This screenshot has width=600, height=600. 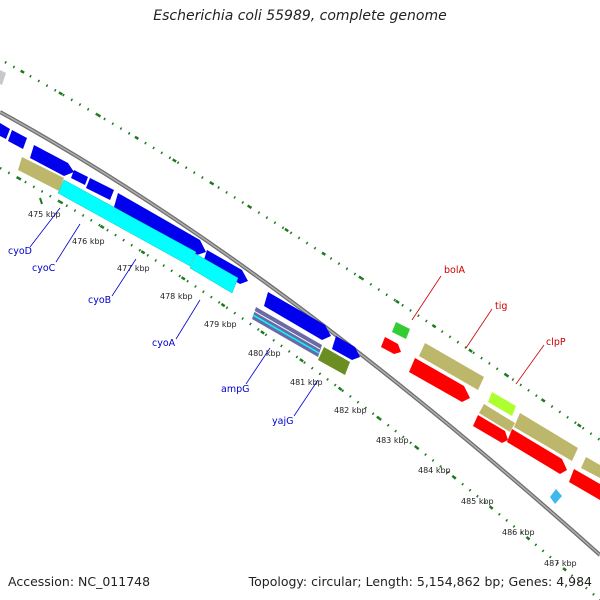 What do you see at coordinates (44, 268) in the screenshot?
I see `gene-label-cyoC: cyoC` at bounding box center [44, 268].